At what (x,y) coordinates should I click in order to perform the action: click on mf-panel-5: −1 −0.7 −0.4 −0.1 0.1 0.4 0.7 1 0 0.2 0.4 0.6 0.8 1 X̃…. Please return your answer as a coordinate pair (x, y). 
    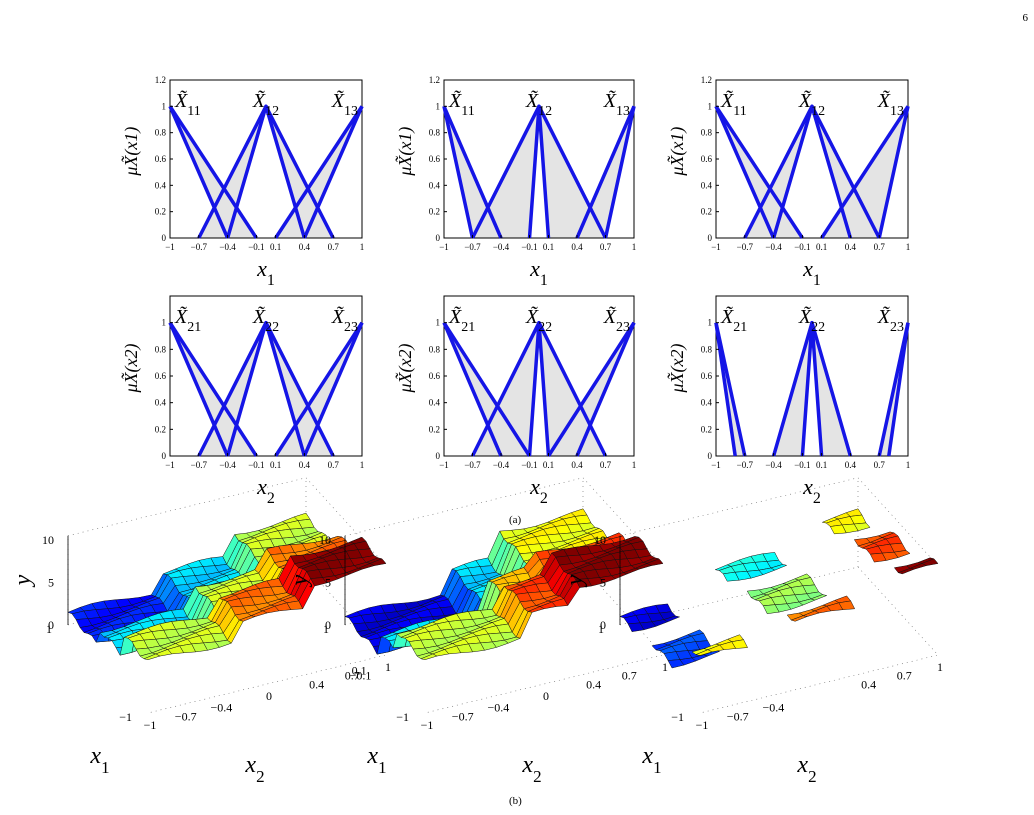
    Looking at the image, I should click on (516, 401).